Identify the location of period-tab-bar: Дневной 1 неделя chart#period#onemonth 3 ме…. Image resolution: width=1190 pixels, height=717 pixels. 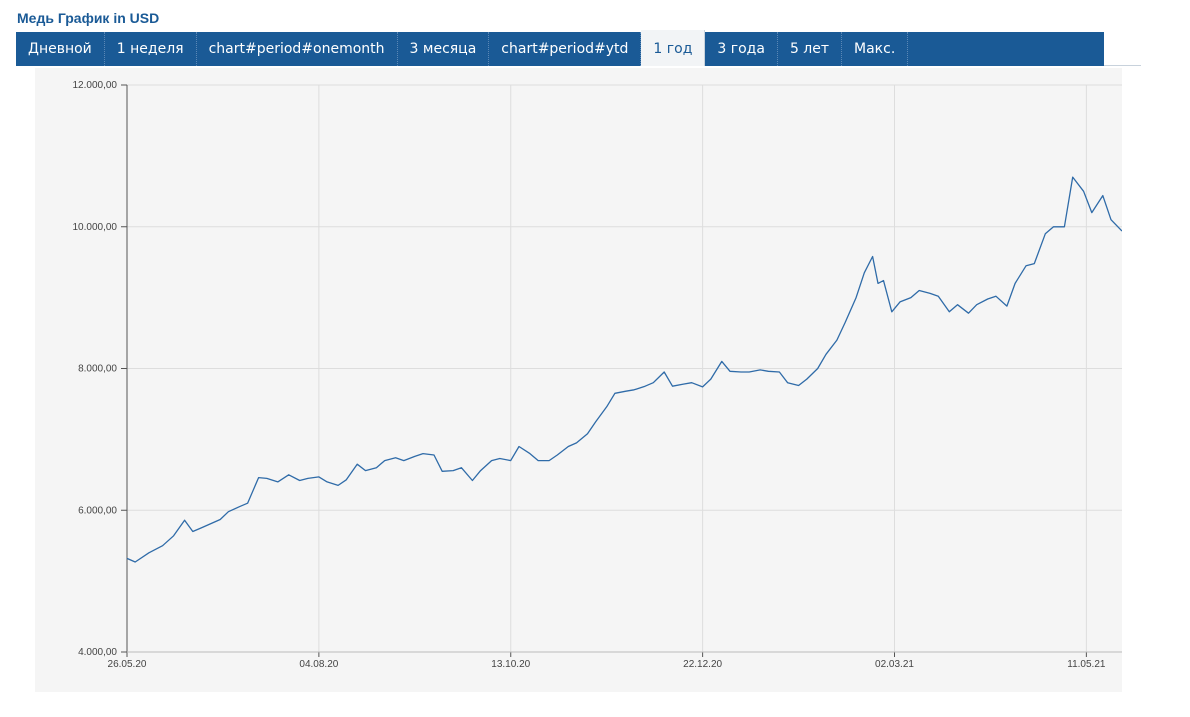
(560, 48).